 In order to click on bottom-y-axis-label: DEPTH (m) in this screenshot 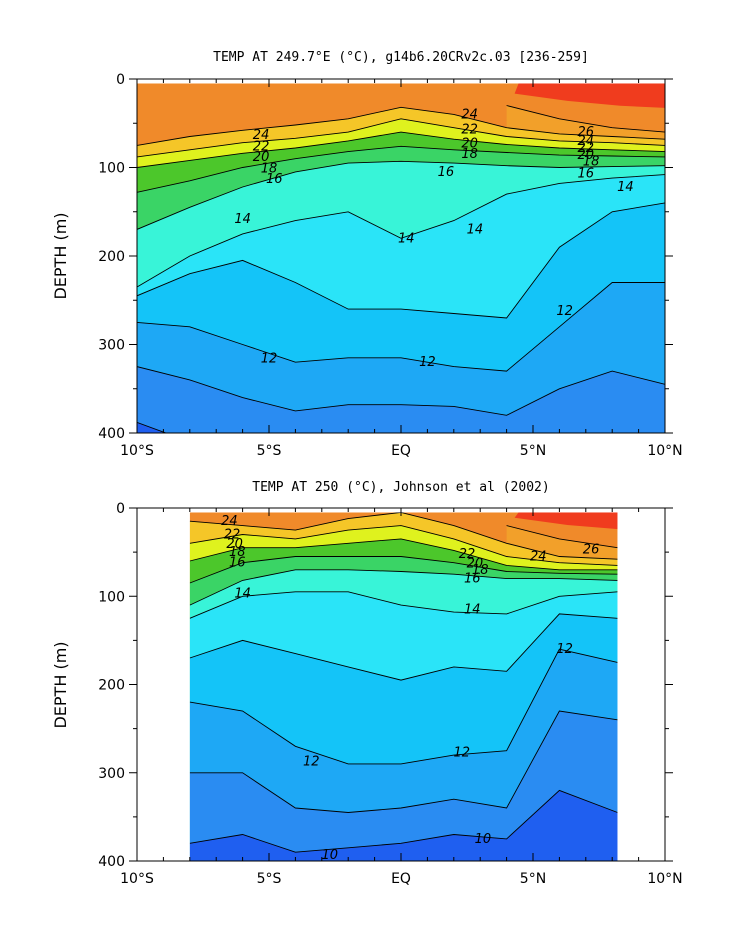, I will do `click(60, 684)`.